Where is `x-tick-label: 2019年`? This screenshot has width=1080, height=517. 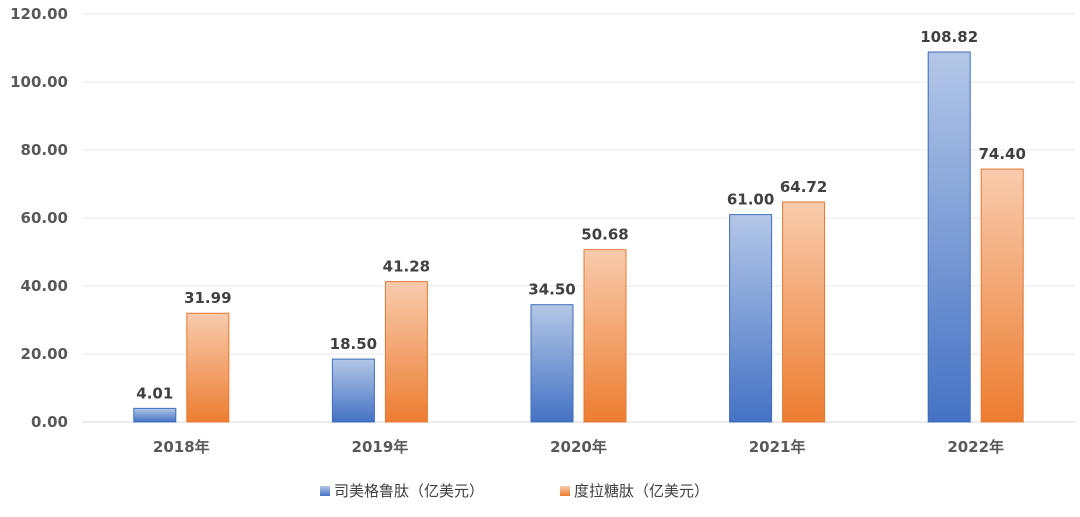 x-tick-label: 2019年 is located at coordinates (380, 447).